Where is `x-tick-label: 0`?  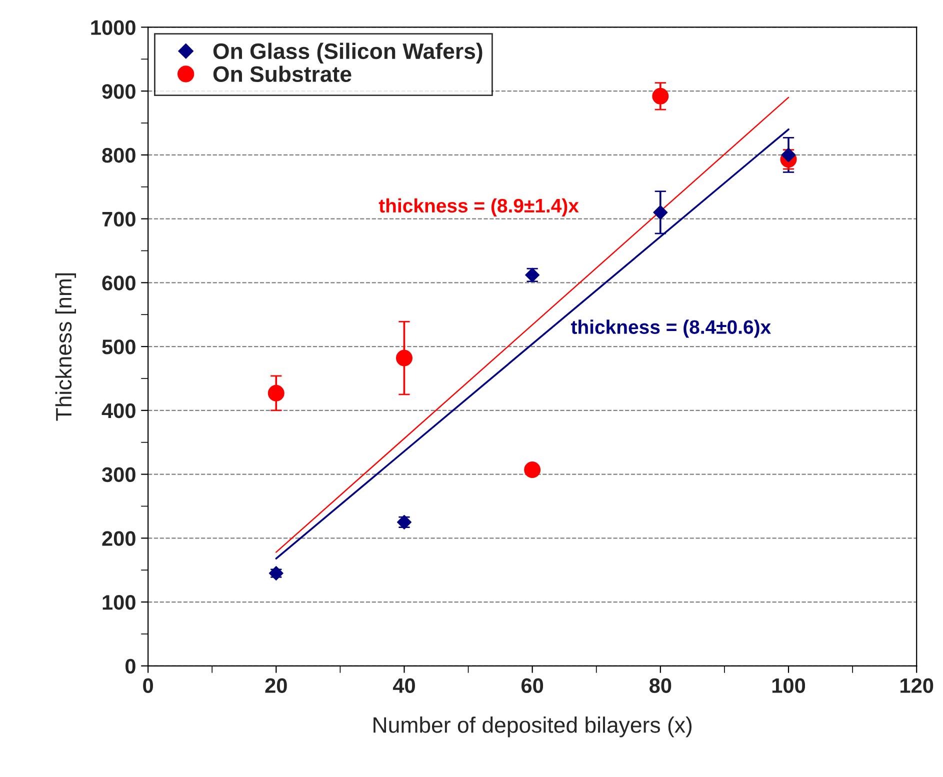
x-tick-label: 0 is located at coordinates (148, 685).